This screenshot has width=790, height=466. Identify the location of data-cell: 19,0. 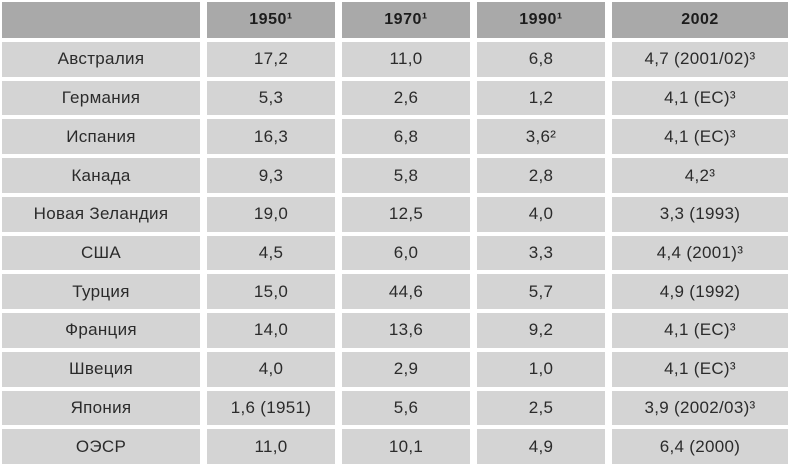
(271, 214).